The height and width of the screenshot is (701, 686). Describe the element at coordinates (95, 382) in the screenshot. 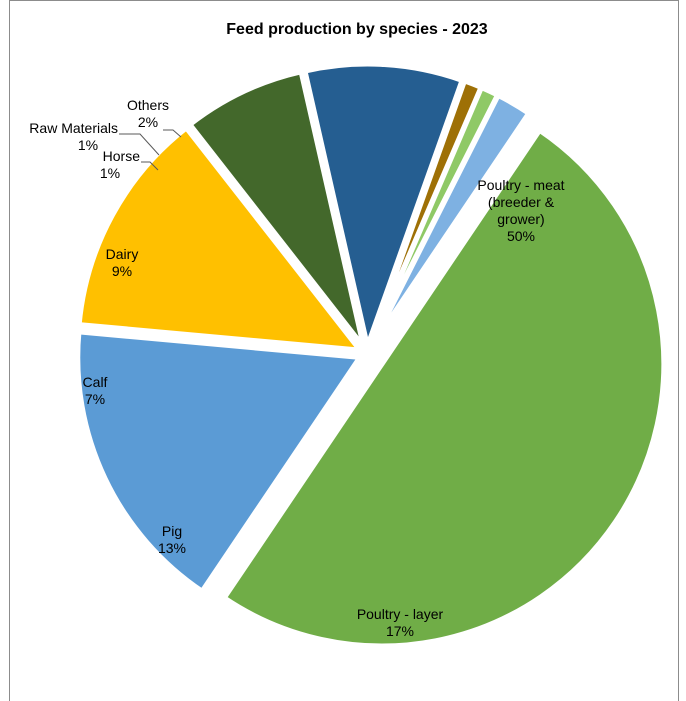

I see `slice-name: Calf` at that location.